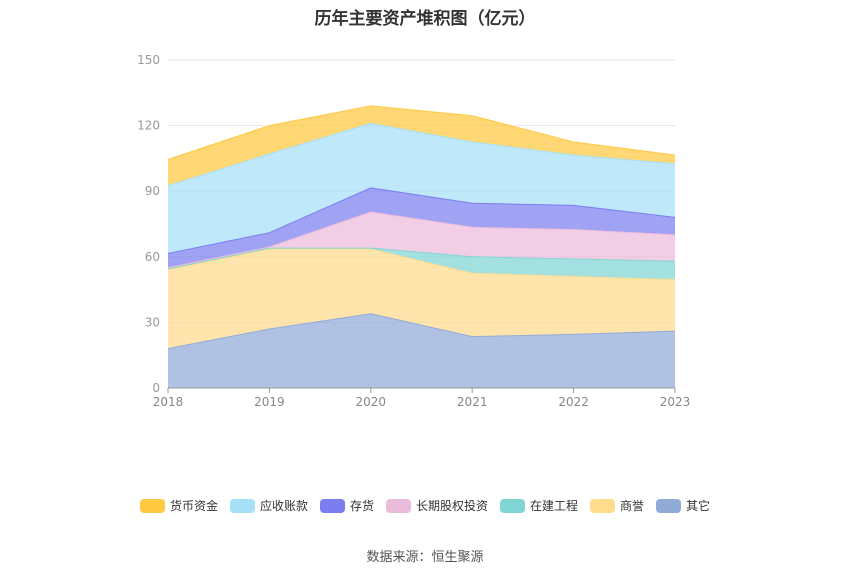 This screenshot has width=850, height=575. What do you see at coordinates (361, 506) in the screenshot?
I see `legend-label: 存货` at bounding box center [361, 506].